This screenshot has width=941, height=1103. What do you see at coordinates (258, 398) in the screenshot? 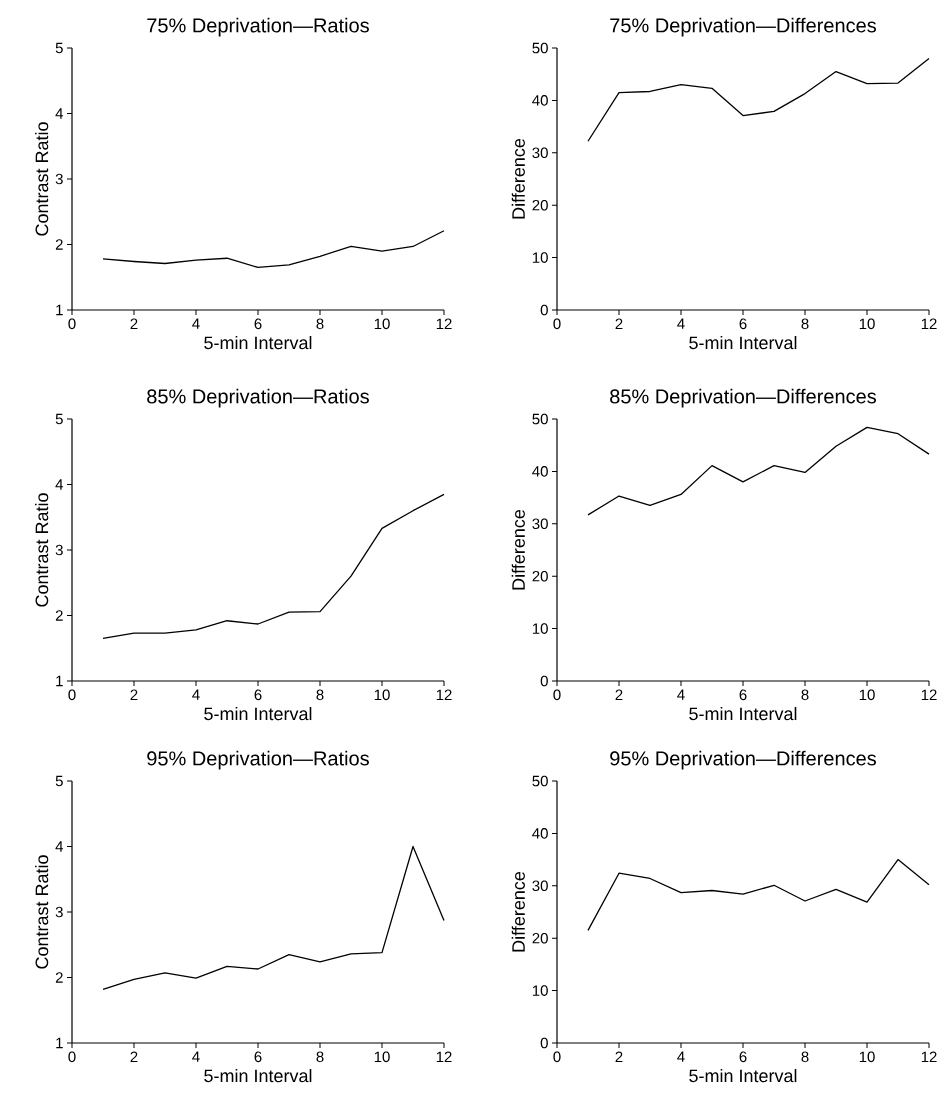
I see `chart-title: 85% Deprivation—Ratios` at bounding box center [258, 398].